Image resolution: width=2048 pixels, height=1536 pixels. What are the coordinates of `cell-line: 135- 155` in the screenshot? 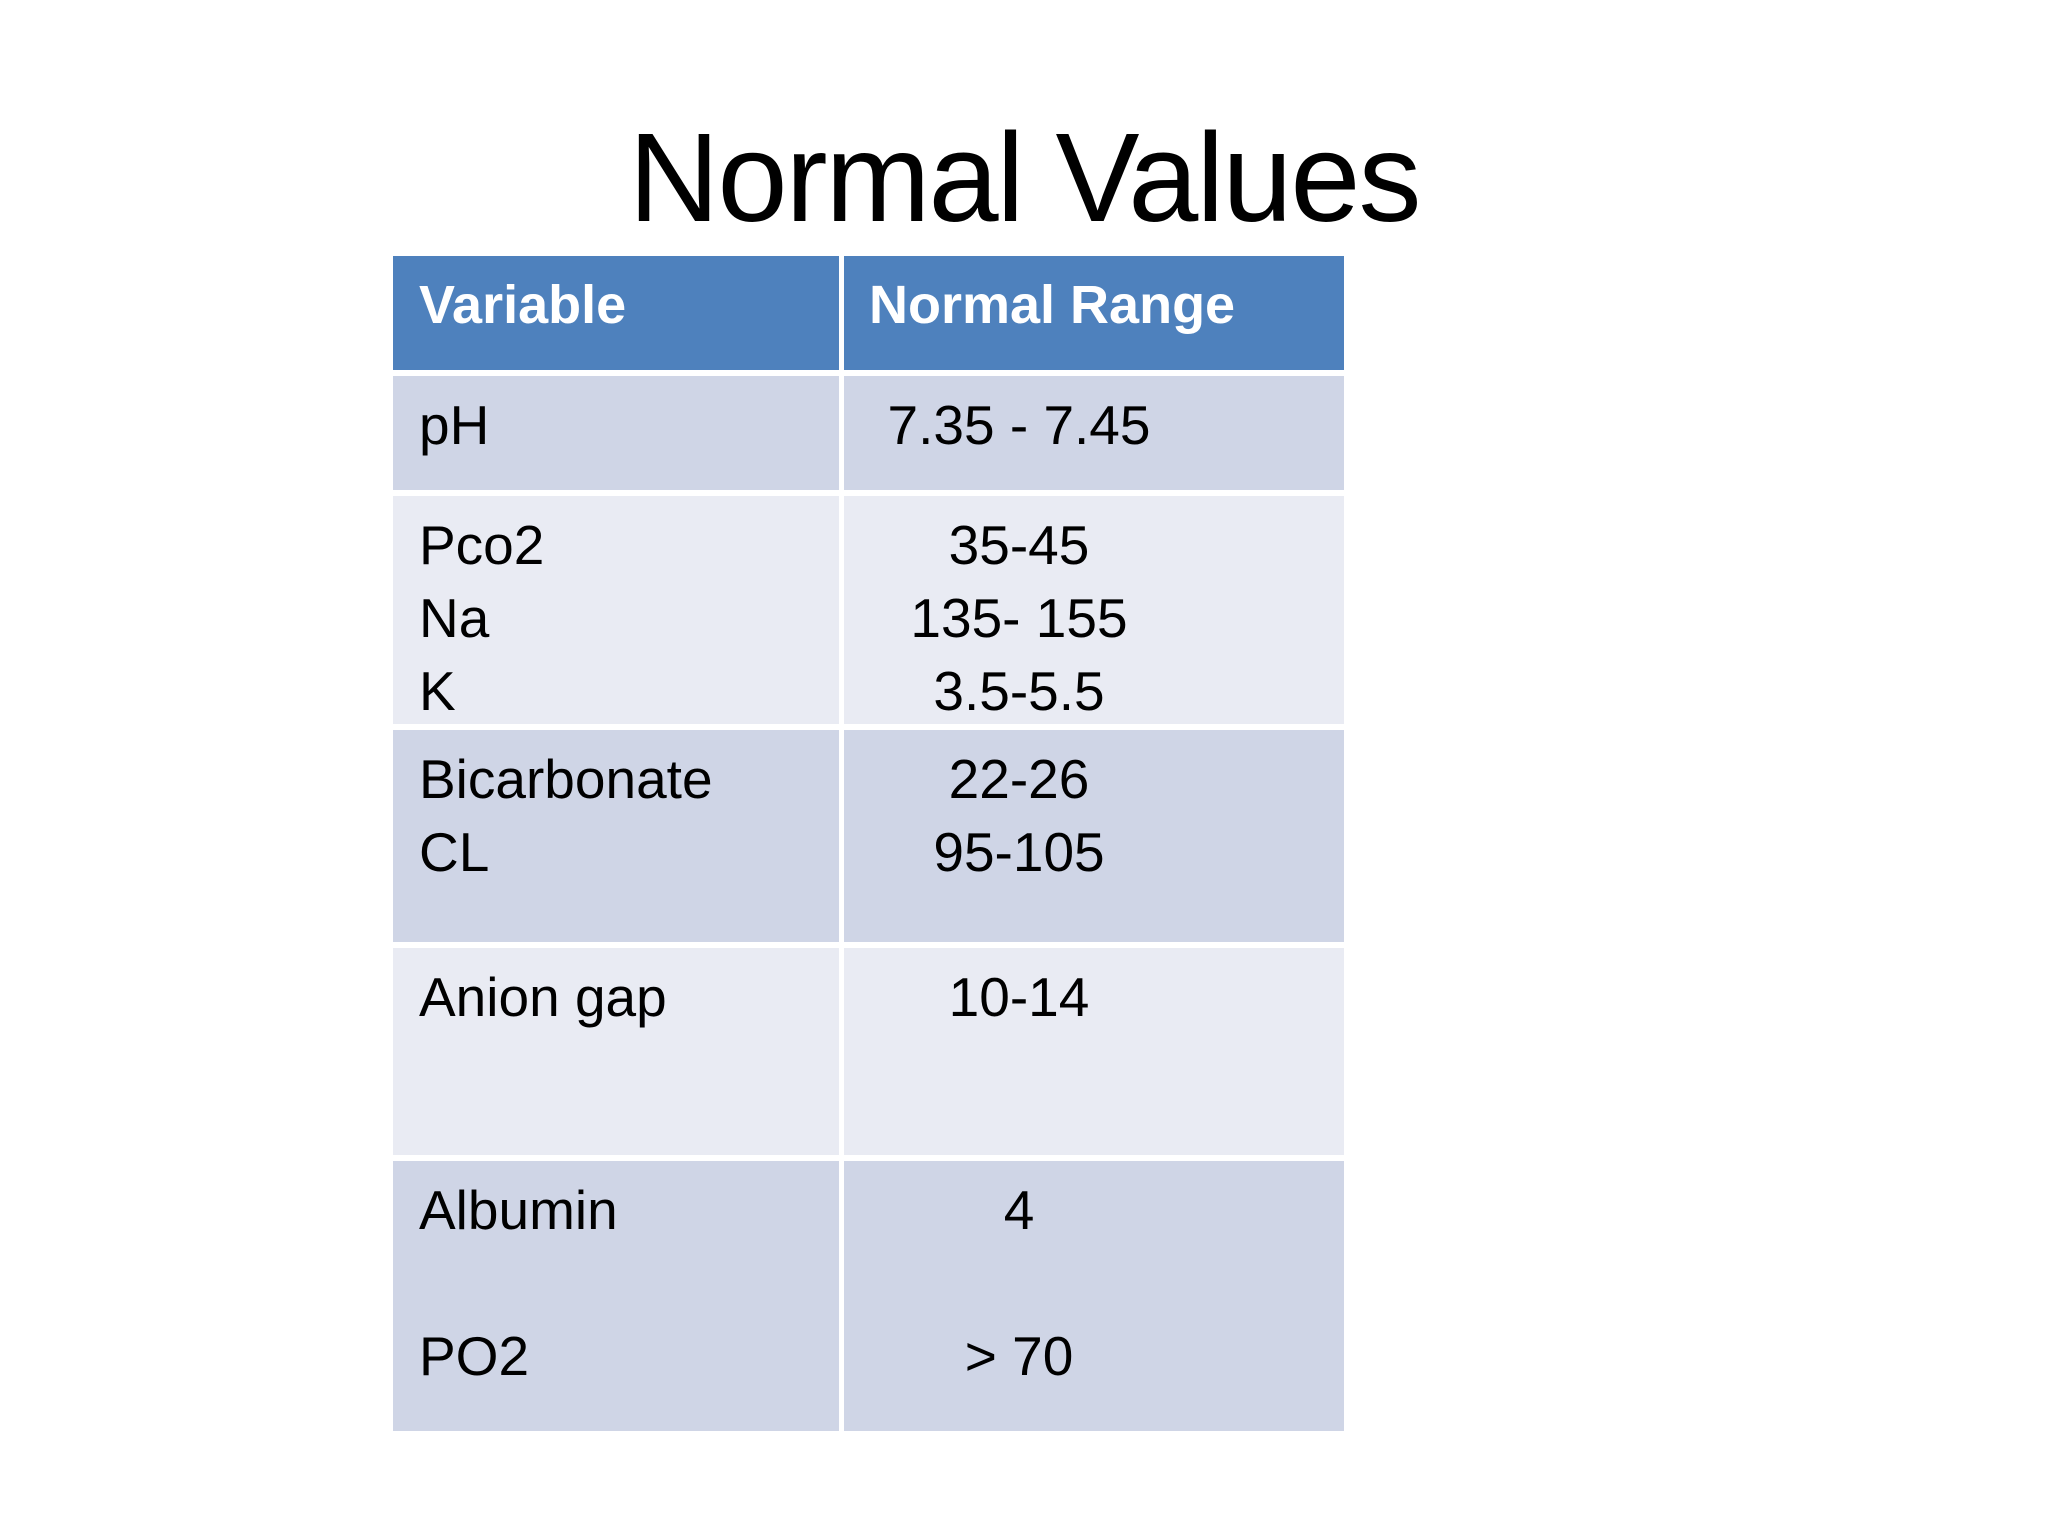 It's located at (1019, 618).